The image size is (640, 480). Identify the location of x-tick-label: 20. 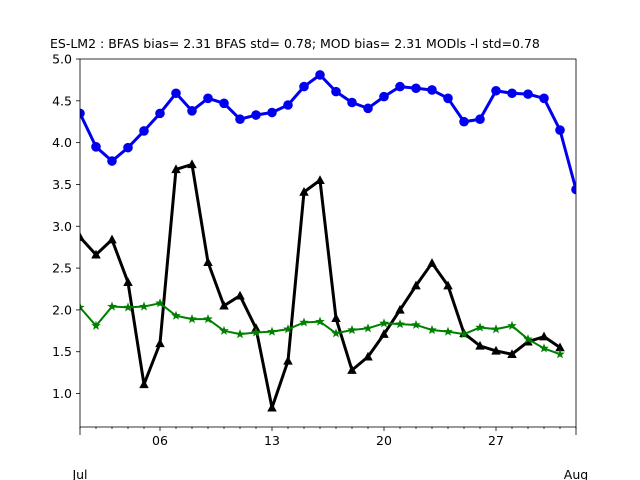
(384, 440).